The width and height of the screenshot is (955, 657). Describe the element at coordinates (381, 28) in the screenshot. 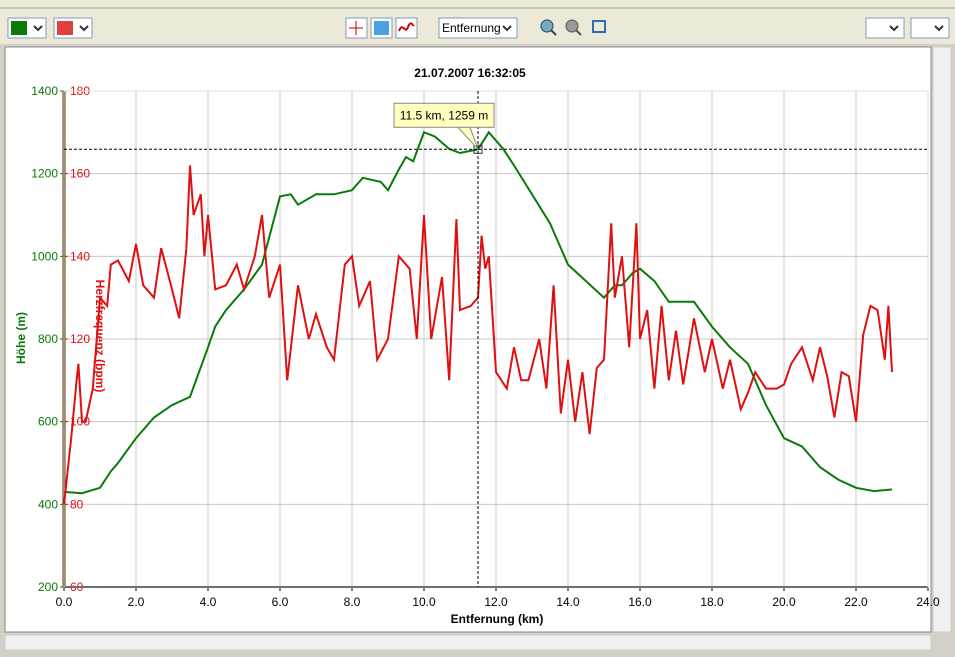

I see `grid-button` at that location.